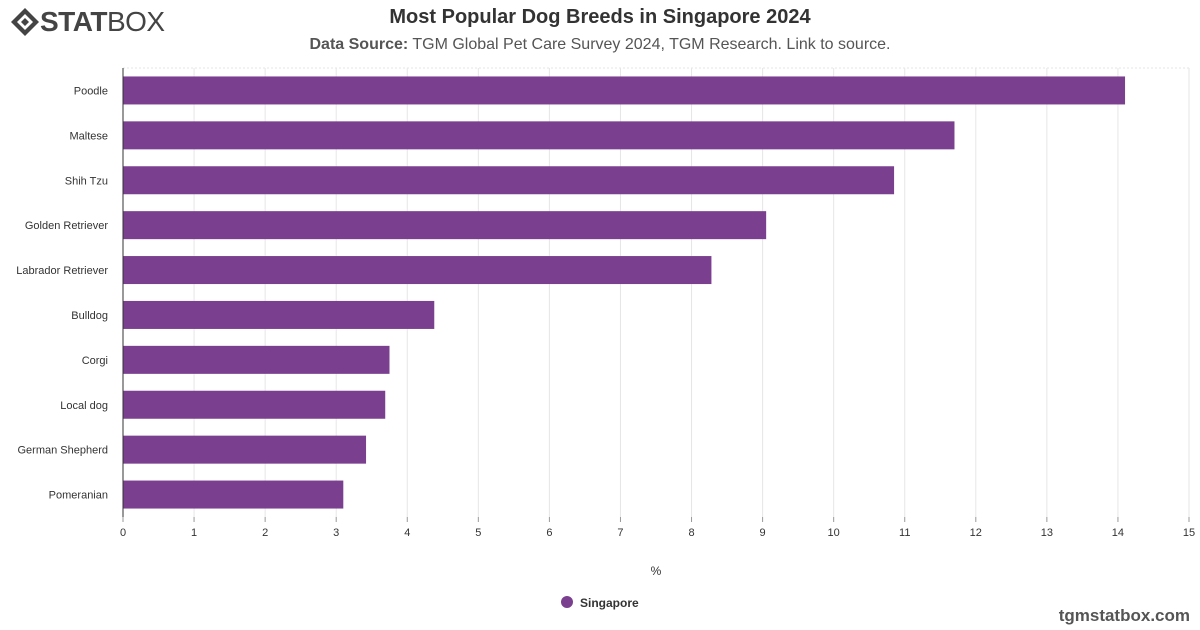 The height and width of the screenshot is (630, 1200). I want to click on bar-poodle, so click(624, 90).